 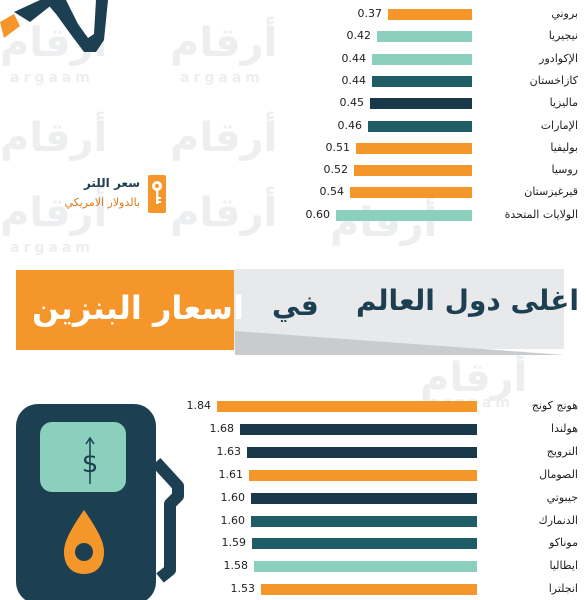 What do you see at coordinates (474, 378) in the screenshot?
I see `watermark-11: أرقام` at bounding box center [474, 378].